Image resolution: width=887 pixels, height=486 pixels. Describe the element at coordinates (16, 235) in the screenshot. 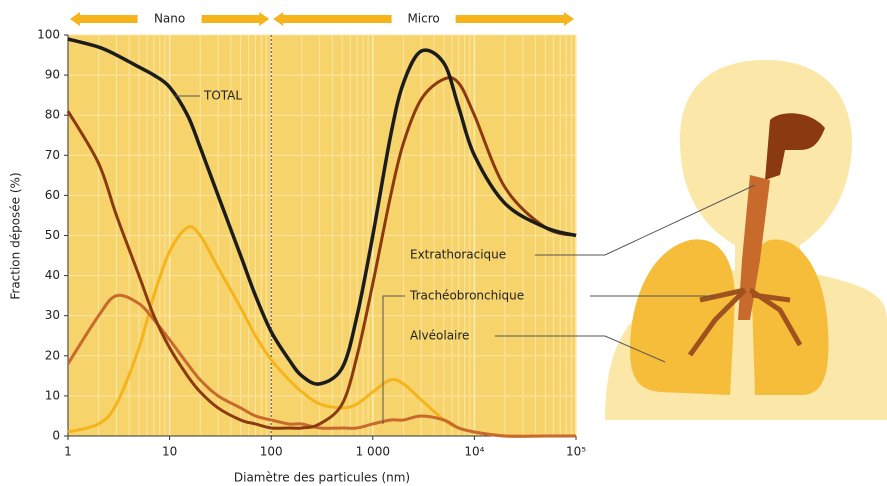

I see `y-axis-title: Fraction déposée (%)` at that location.